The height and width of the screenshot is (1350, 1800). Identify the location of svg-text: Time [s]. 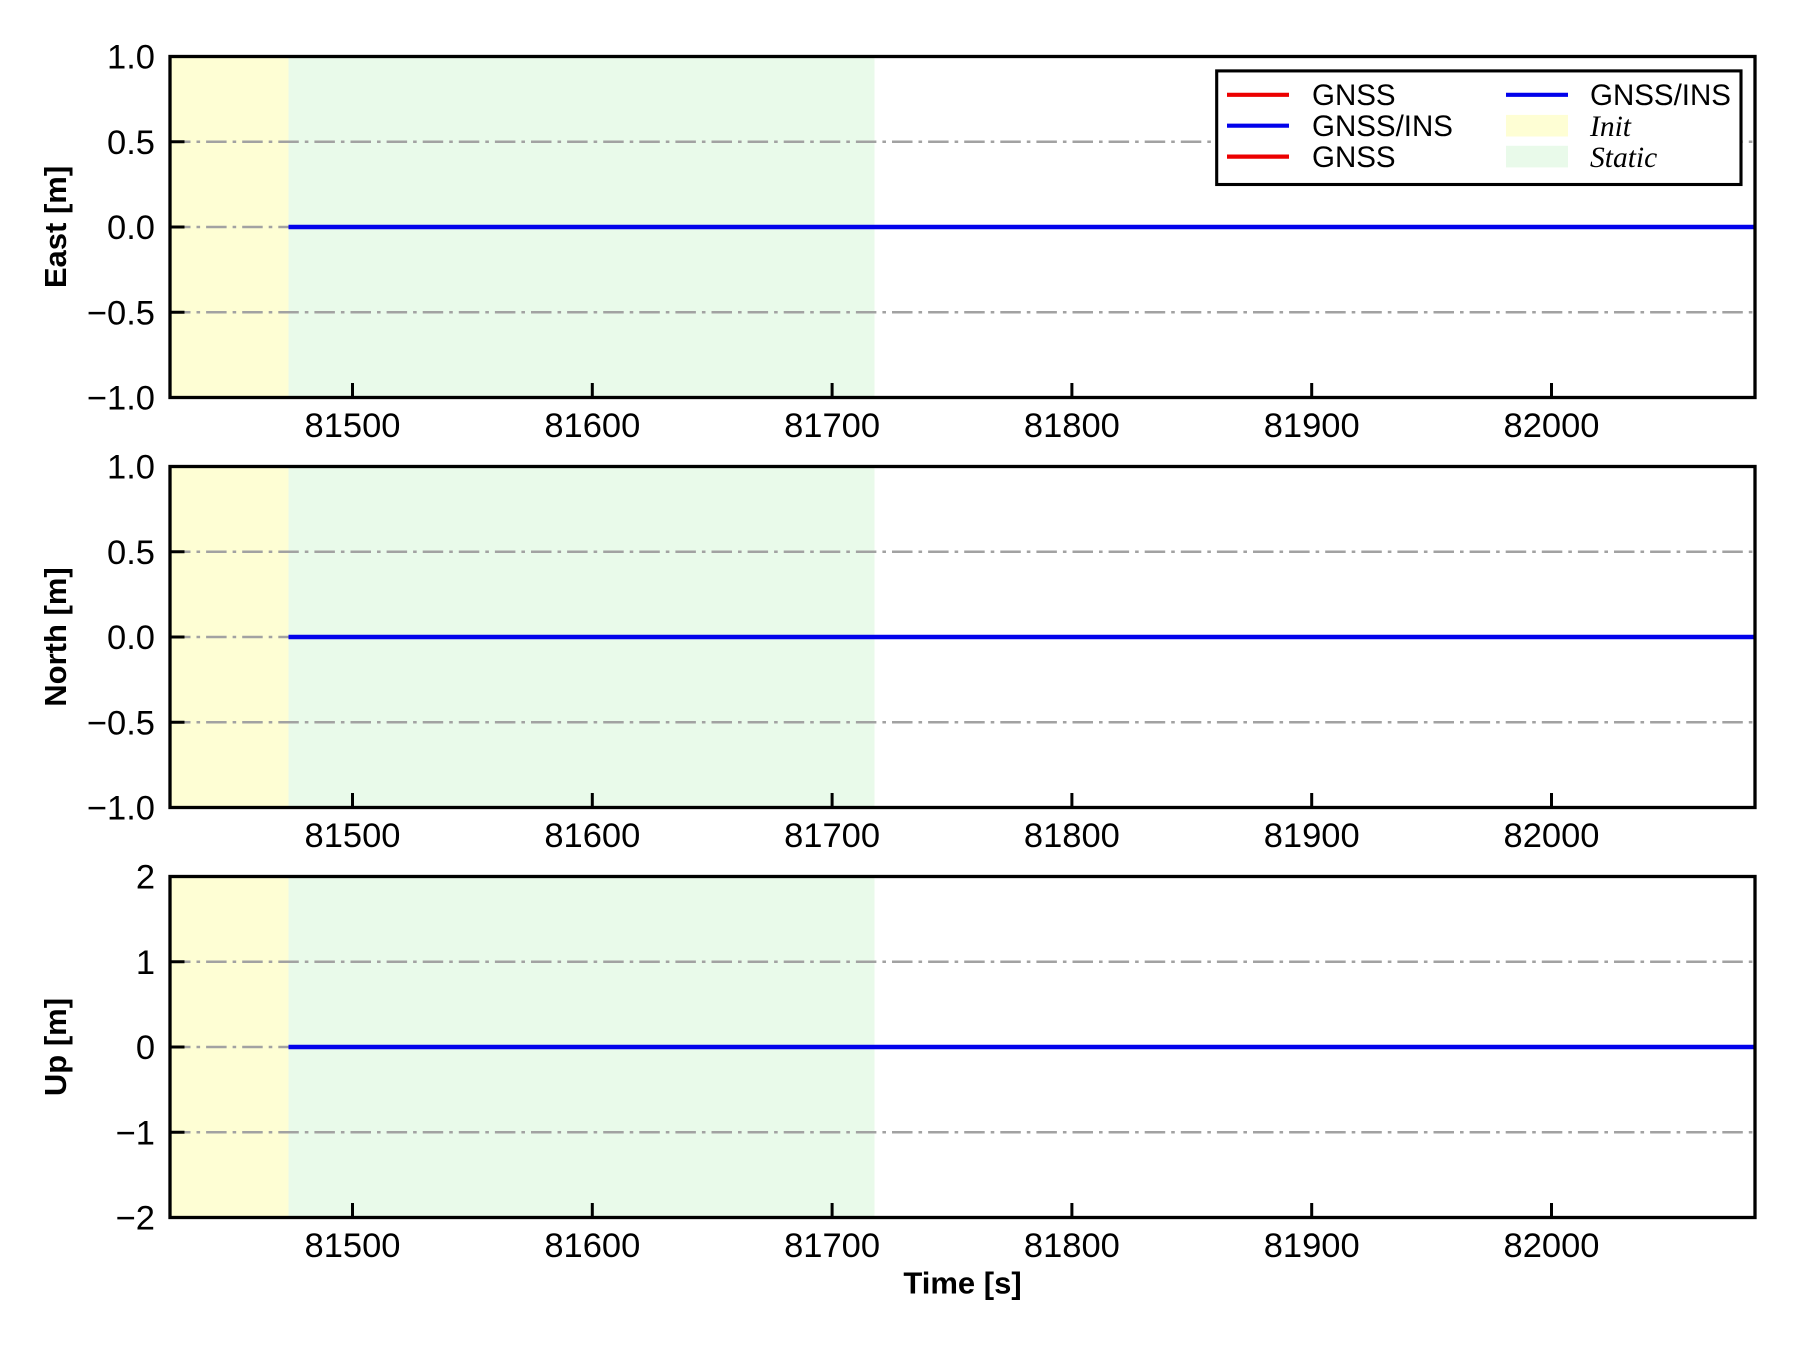
(962, 1283).